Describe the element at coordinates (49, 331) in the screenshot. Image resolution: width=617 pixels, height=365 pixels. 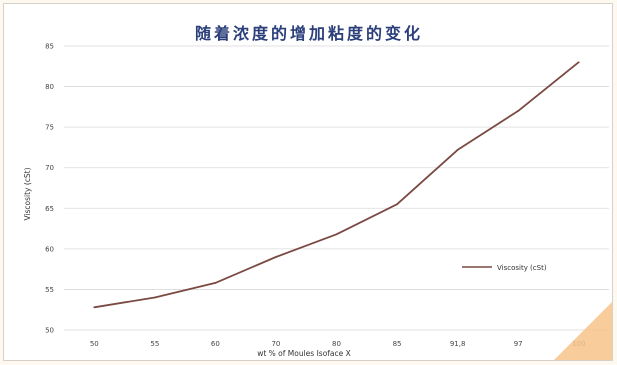
I see `y-tick-label: 50` at that location.